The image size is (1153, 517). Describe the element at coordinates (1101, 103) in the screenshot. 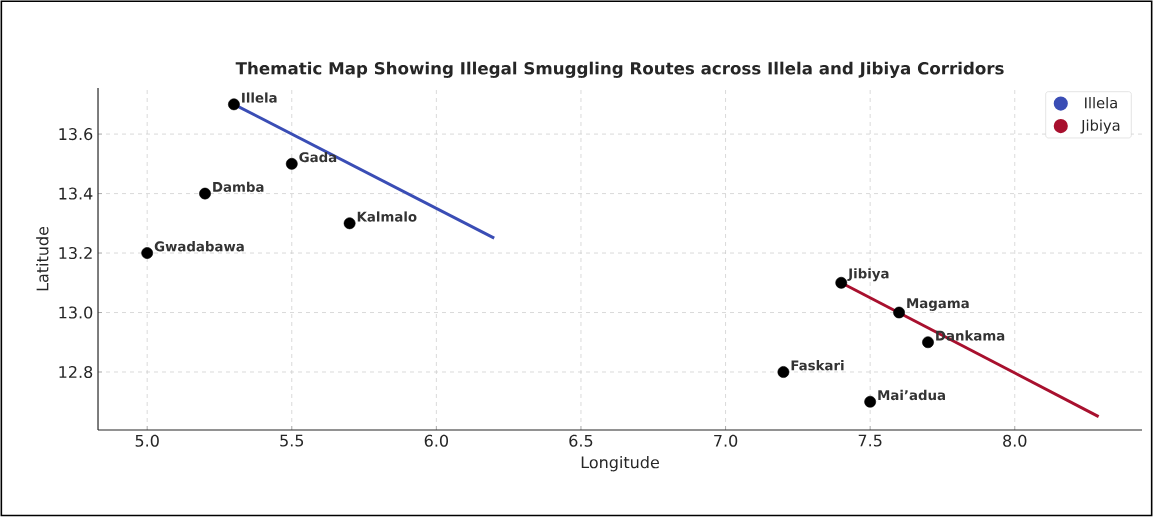

I see `legend-label: Illela` at that location.